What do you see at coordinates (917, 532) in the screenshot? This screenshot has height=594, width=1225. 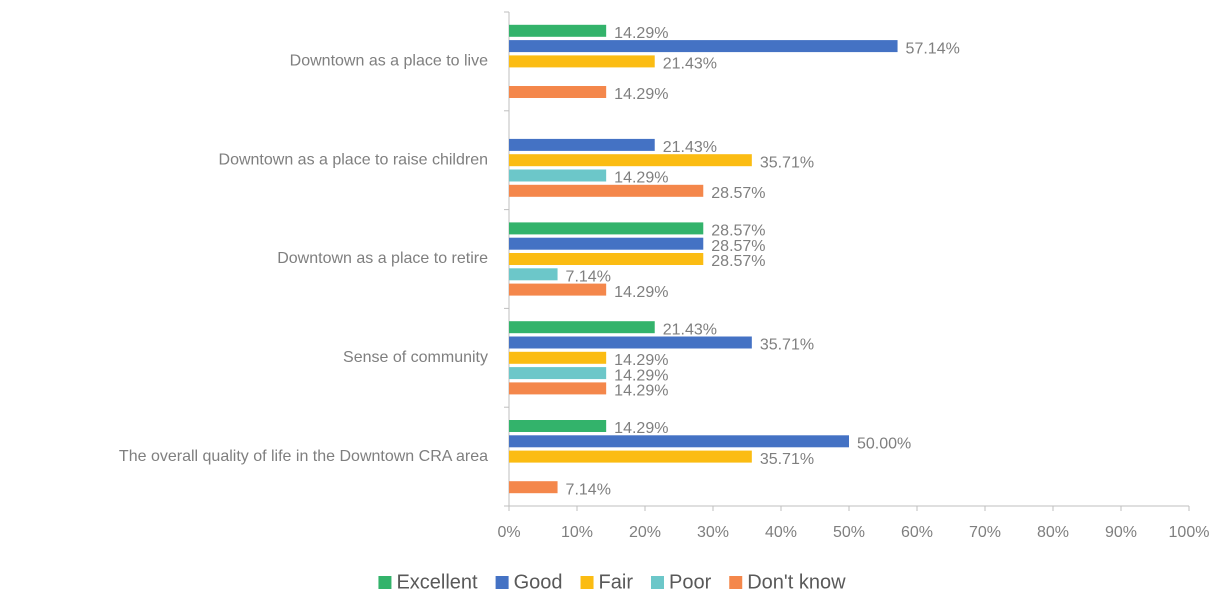 I see `x-tick-label: 60%` at bounding box center [917, 532].